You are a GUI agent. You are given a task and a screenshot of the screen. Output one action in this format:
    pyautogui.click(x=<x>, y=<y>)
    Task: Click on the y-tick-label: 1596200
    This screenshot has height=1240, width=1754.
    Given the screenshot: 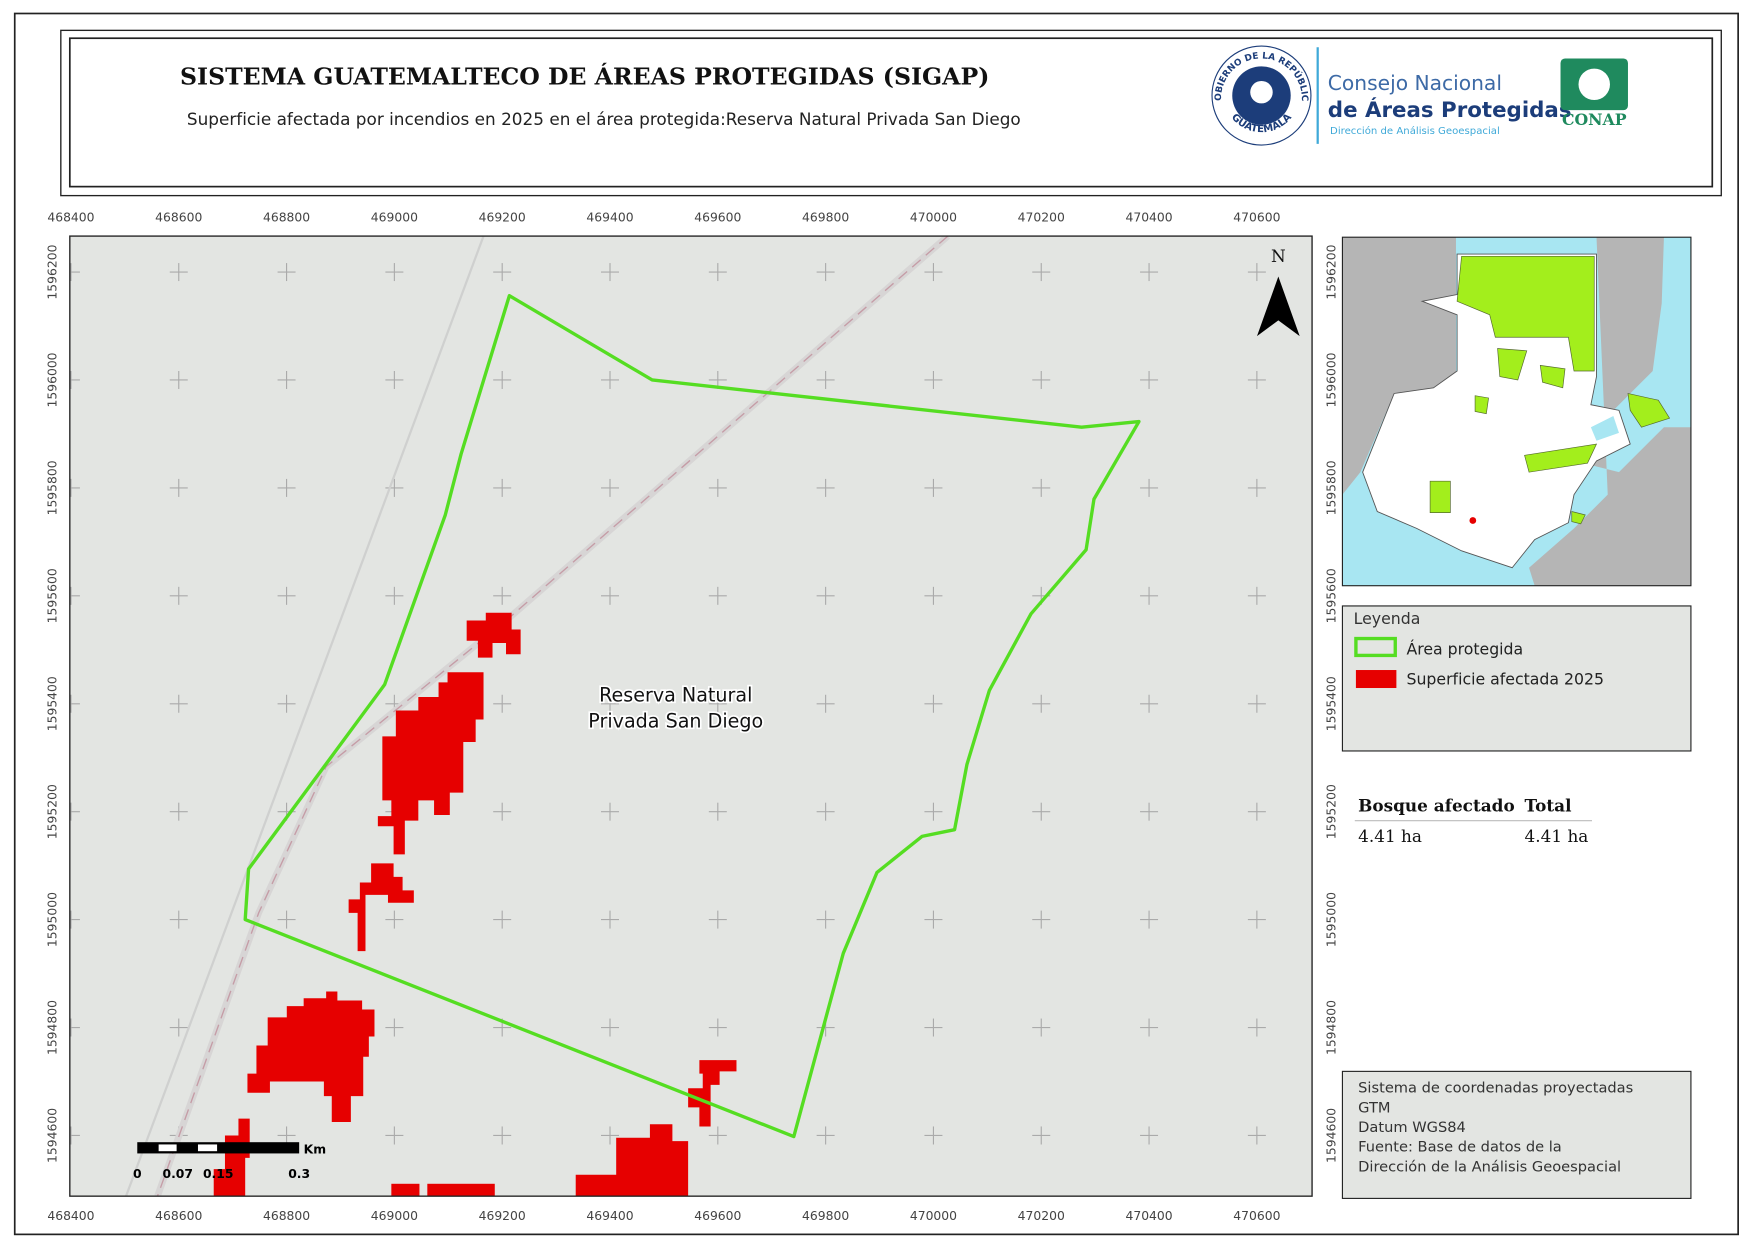 What is the action you would take?
    pyautogui.click(x=1332, y=271)
    